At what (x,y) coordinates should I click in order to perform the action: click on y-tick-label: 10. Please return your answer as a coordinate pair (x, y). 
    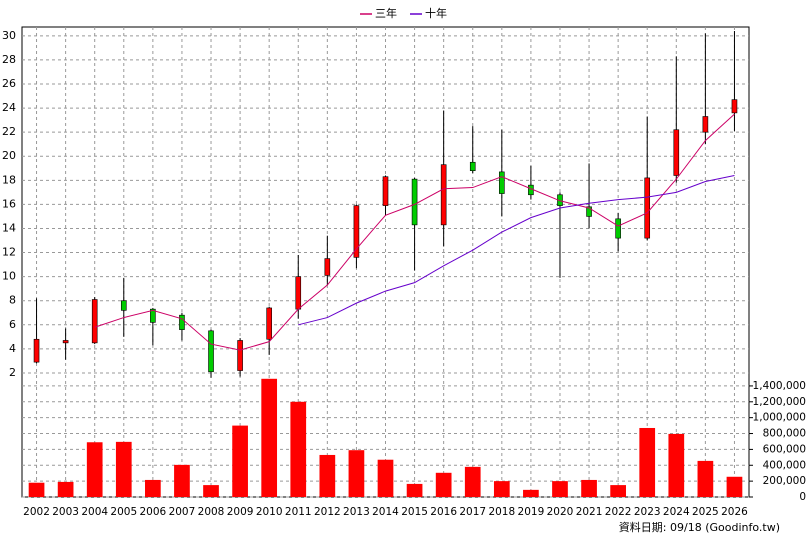
    Looking at the image, I should click on (9, 276).